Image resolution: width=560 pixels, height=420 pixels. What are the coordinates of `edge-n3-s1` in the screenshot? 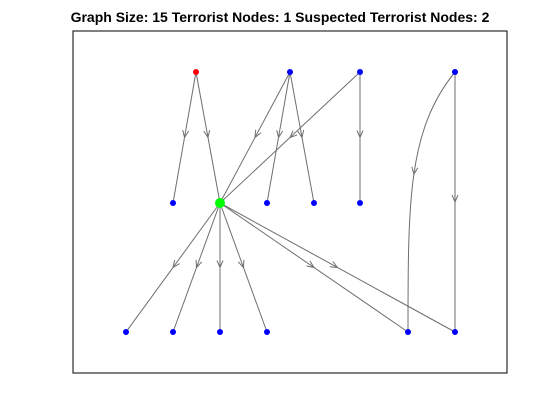 It's located at (290, 137).